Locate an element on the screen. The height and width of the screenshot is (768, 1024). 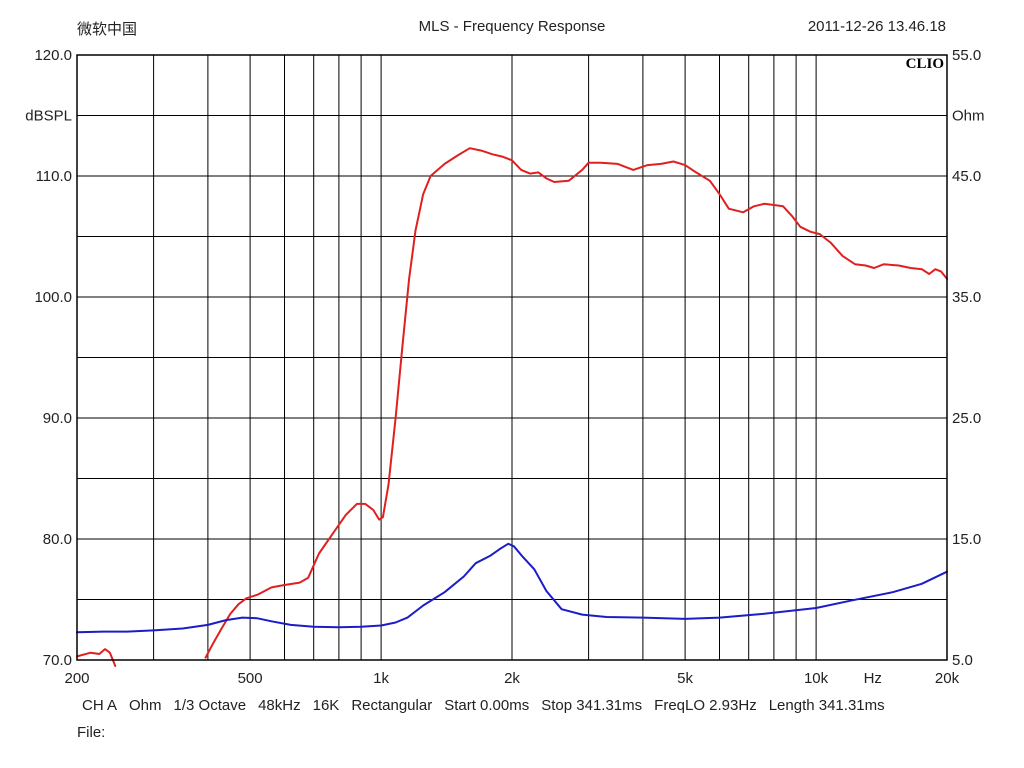
setting-item: 16K is located at coordinates (326, 705).